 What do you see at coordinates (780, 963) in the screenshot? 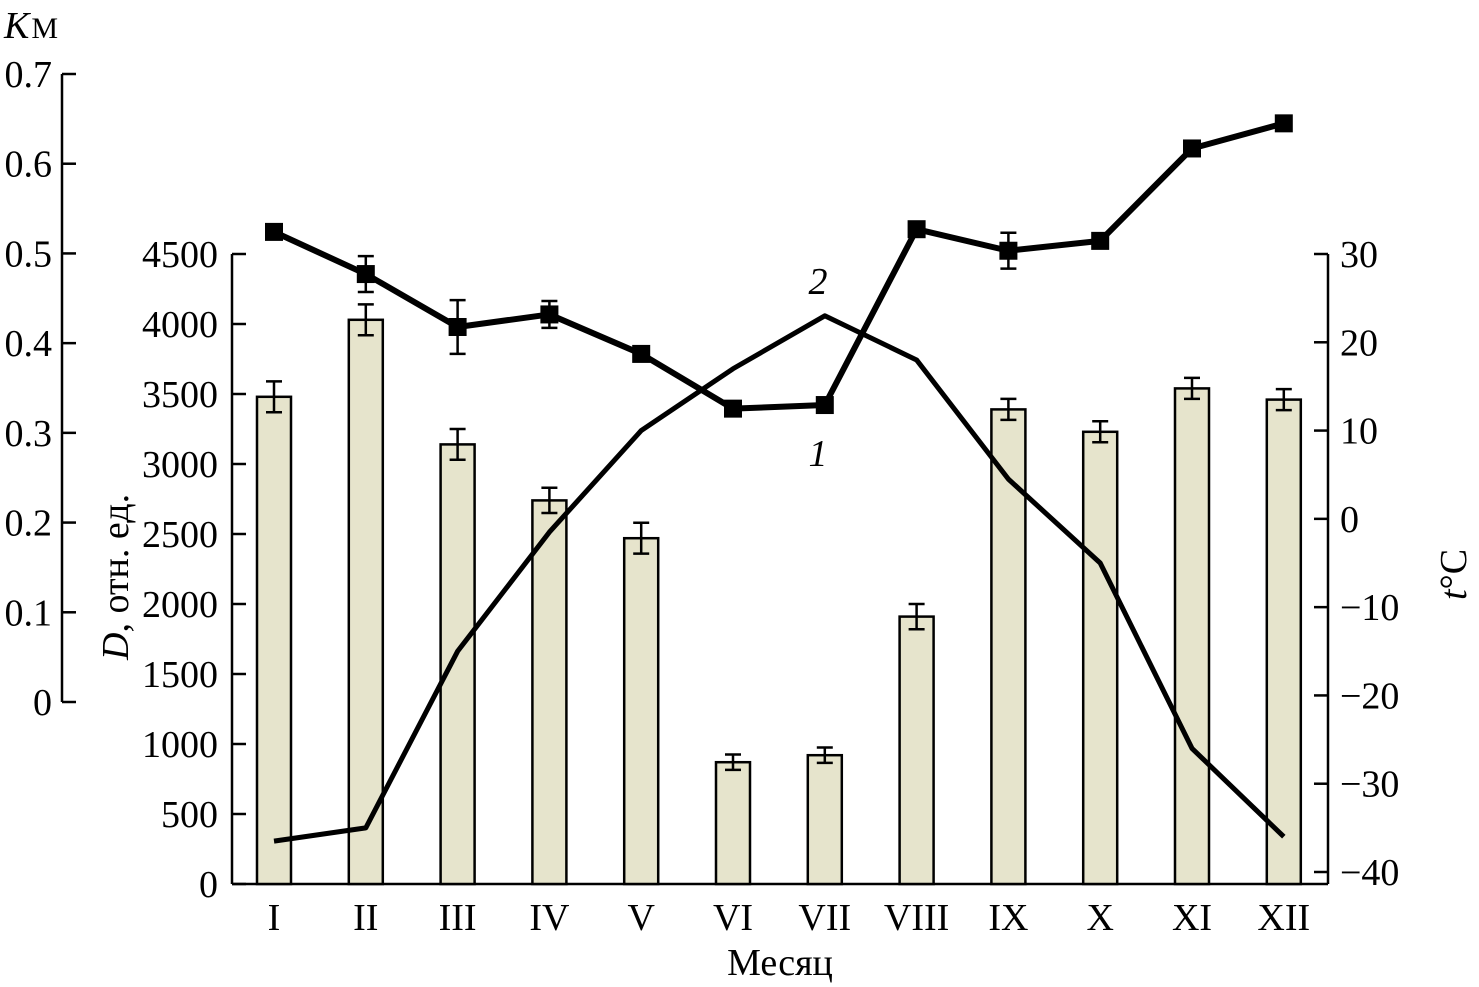
I see `x-axis-title: Месяц` at bounding box center [780, 963].